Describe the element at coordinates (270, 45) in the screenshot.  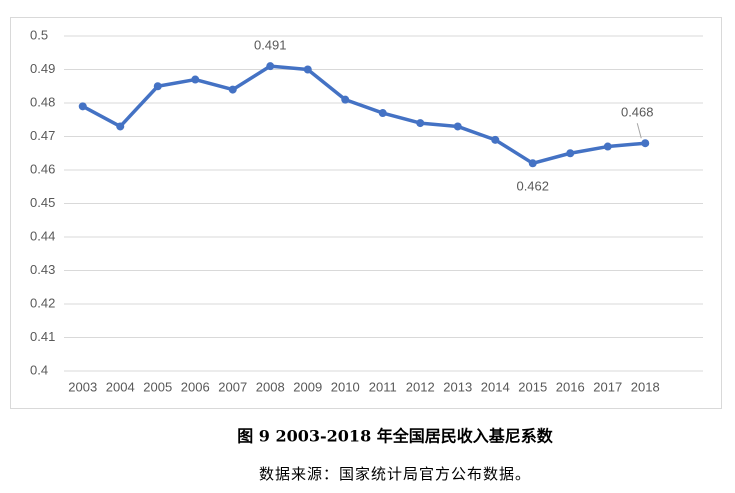
I see `data-label: 0.491` at that location.